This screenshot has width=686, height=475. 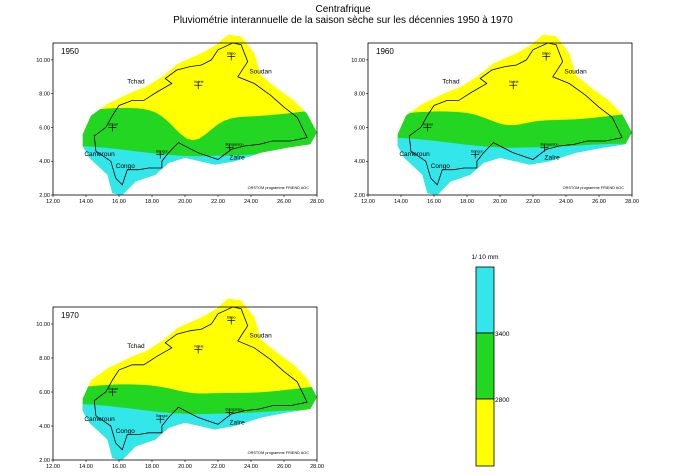 What do you see at coordinates (502, 334) in the screenshot?
I see `legend-level-3400: 3400` at bounding box center [502, 334].